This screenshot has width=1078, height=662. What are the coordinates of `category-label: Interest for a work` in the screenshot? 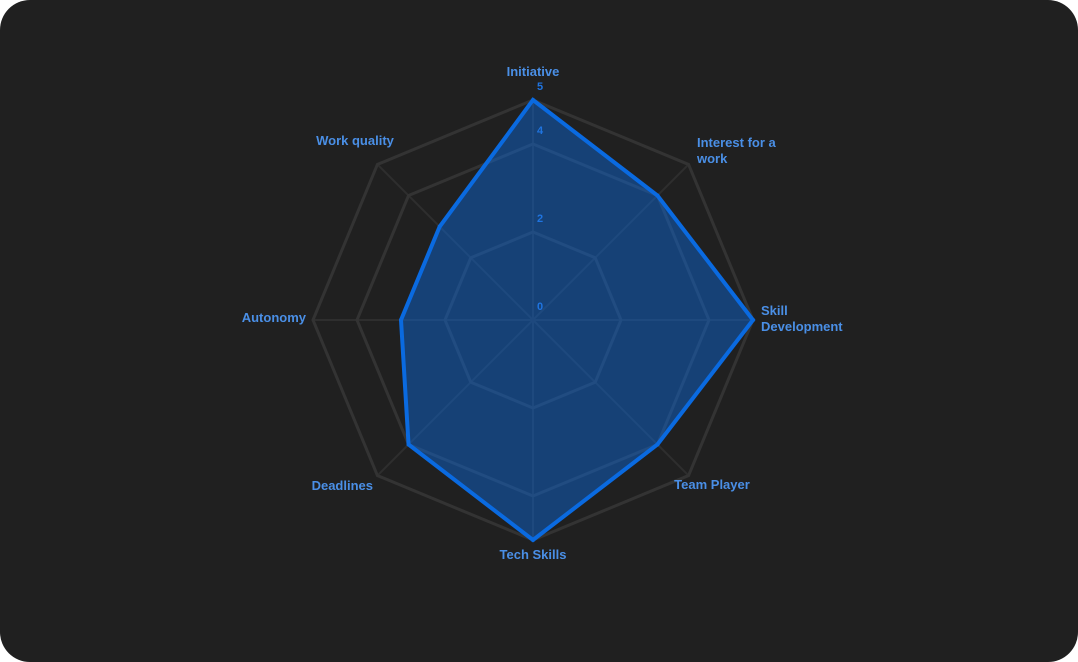 It's located at (736, 150).